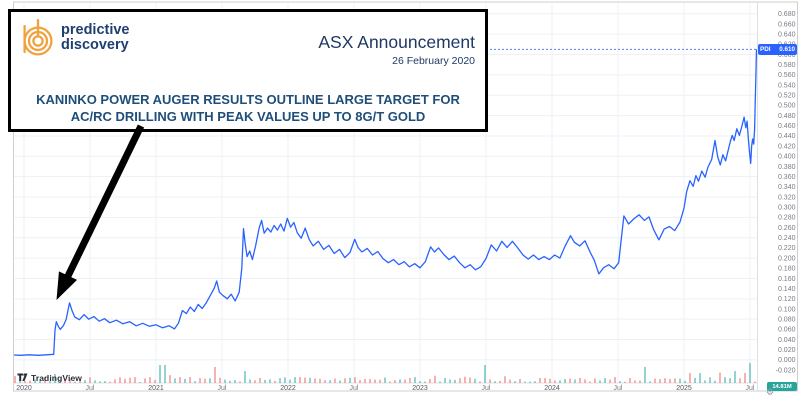  Describe the element at coordinates (22, 377) in the screenshot. I see `tradingview-logo-icon` at that location.